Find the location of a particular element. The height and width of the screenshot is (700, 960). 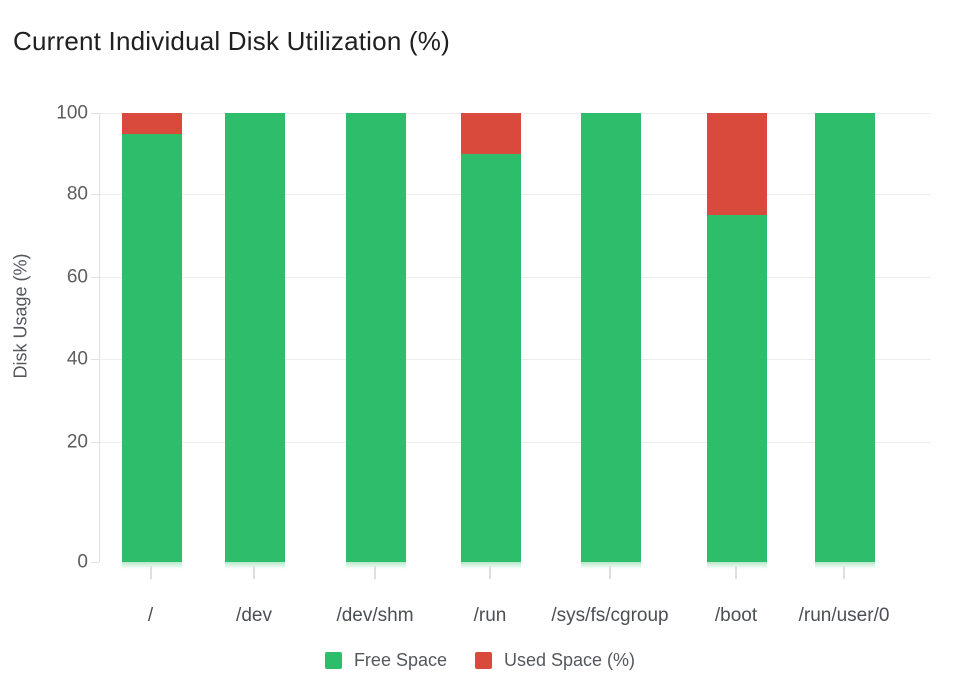

y-tick-label-80: 80 is located at coordinates (77, 194).